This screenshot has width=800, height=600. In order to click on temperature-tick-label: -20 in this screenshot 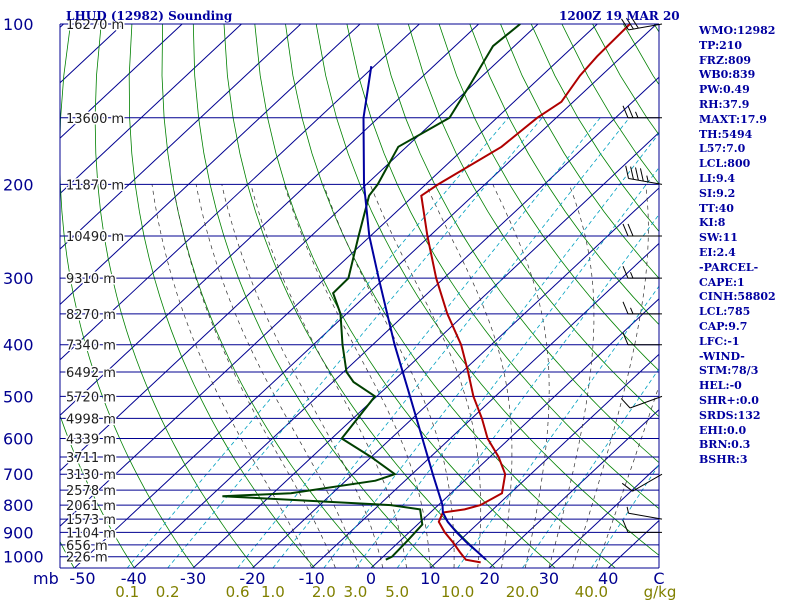, I will do `click(252, 578)`.